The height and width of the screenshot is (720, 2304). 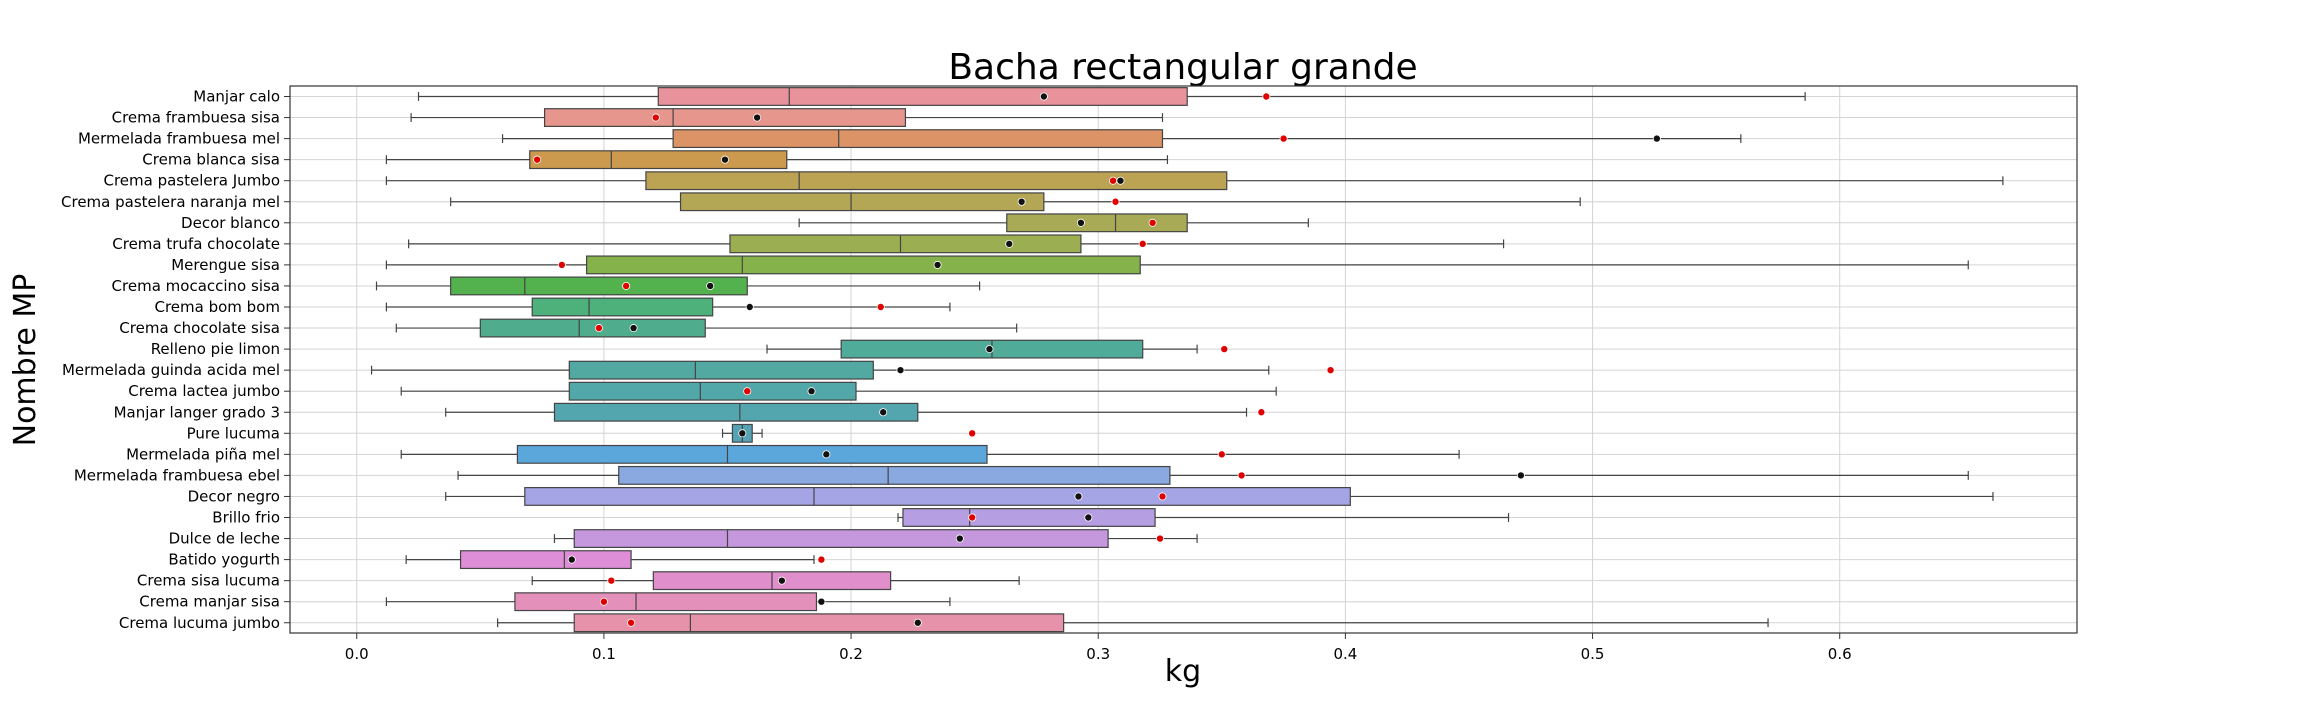 I want to click on category-label: Dulce de leche, so click(x=224, y=539).